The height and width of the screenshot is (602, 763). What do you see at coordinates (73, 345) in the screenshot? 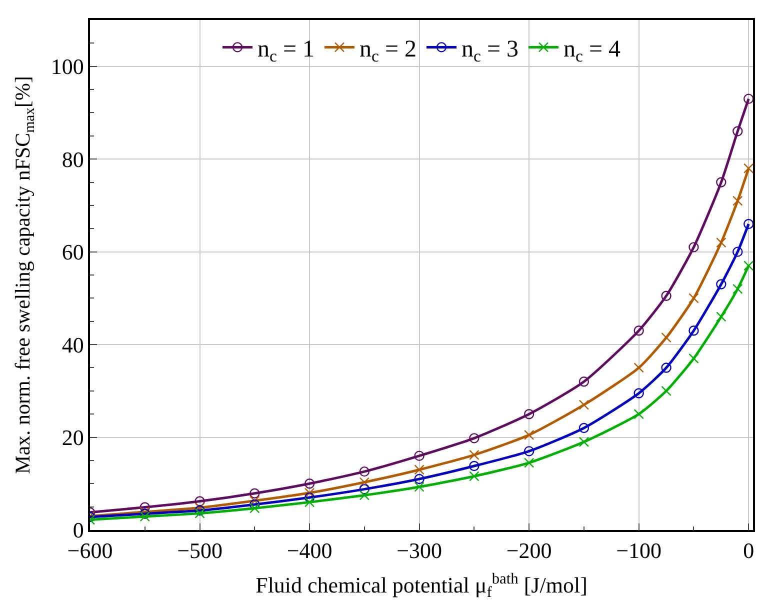
I see `y-tick-label: 40` at bounding box center [73, 345].